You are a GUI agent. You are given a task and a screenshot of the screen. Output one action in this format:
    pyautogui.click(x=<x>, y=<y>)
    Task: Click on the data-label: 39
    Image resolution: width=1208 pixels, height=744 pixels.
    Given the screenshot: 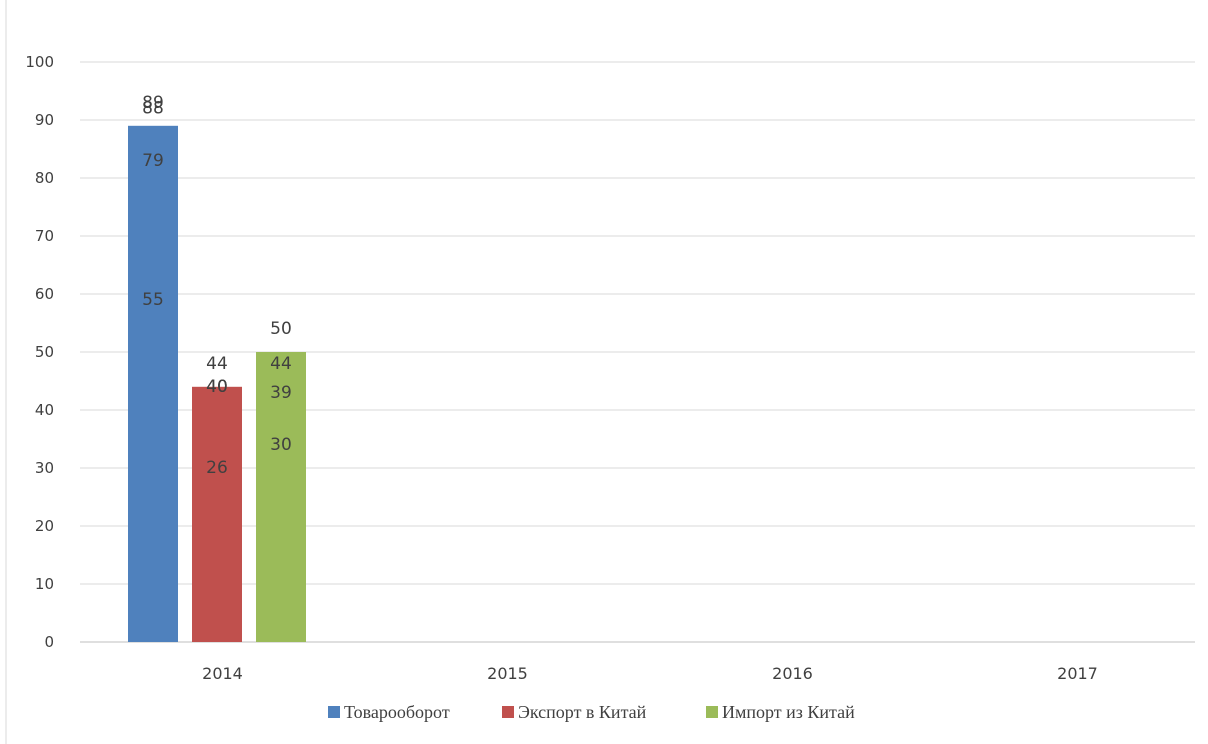 What is the action you would take?
    pyautogui.click(x=281, y=393)
    